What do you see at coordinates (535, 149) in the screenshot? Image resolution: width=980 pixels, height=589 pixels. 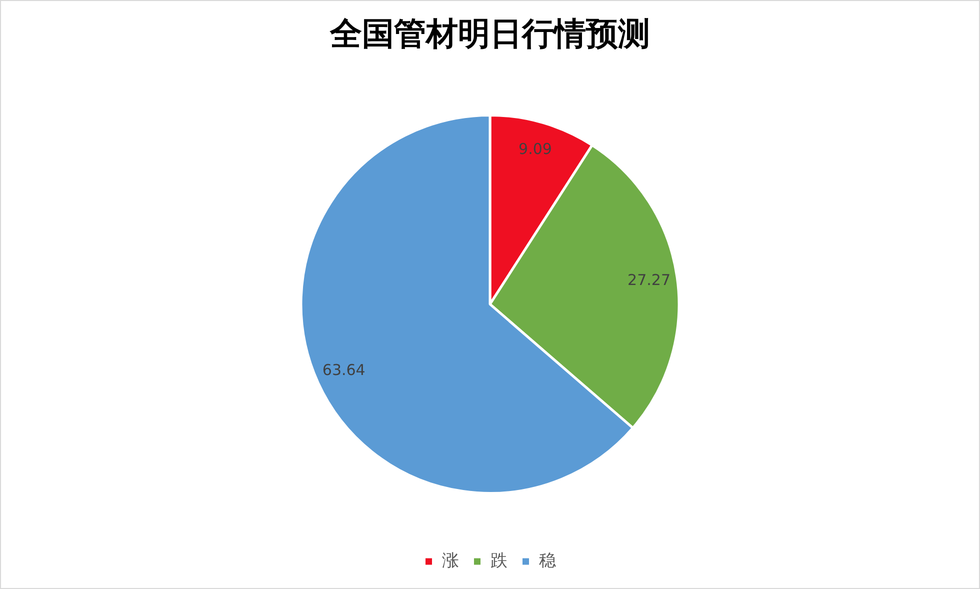 I see `data-label: 9.09` at bounding box center [535, 149].